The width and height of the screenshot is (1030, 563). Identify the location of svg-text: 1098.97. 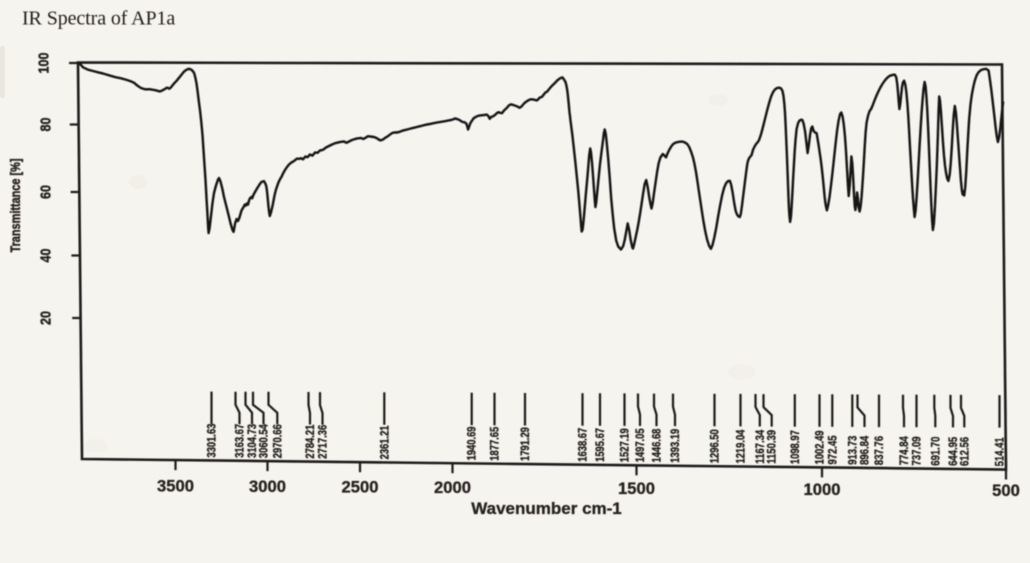
(796, 447).